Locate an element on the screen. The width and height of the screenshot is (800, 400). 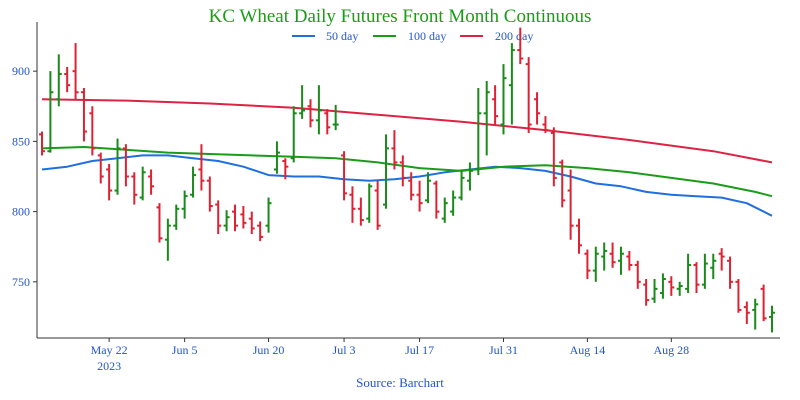
ma-line-50-day is located at coordinates (407, 185).